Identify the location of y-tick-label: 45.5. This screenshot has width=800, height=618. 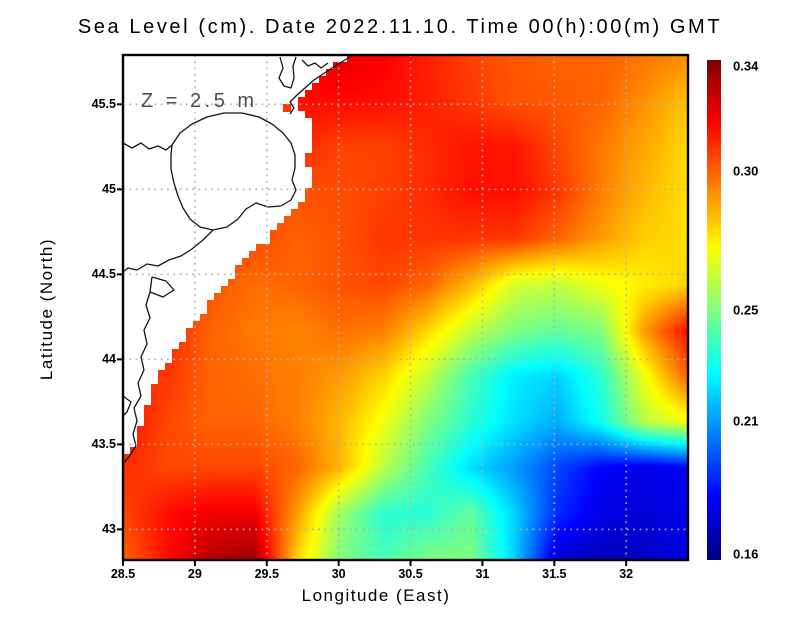
(103, 104).